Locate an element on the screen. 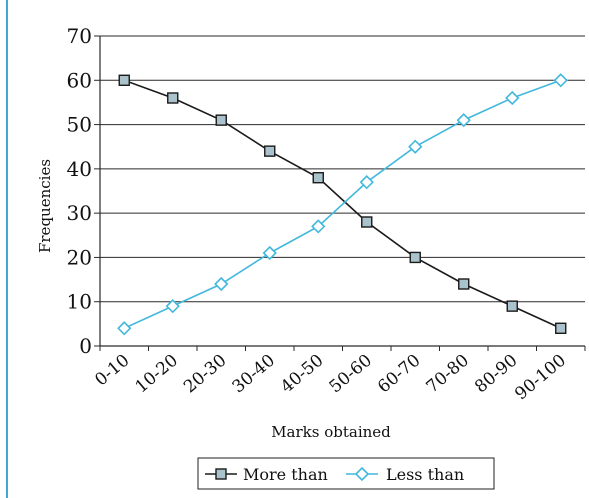  x-tick-label: 30-40 is located at coordinates (254, 374).